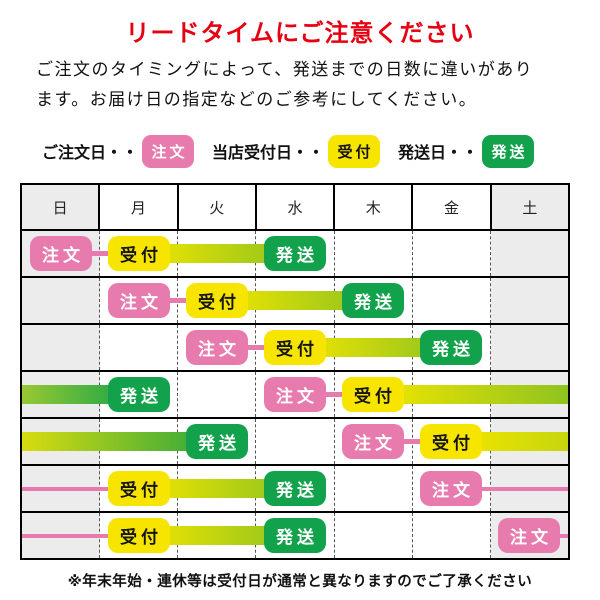 The height and width of the screenshot is (600, 600). I want to click on legend: ご注文日・・ 注文 当店受付日・・ 受付 発送日・・ 発送, so click(288, 151).